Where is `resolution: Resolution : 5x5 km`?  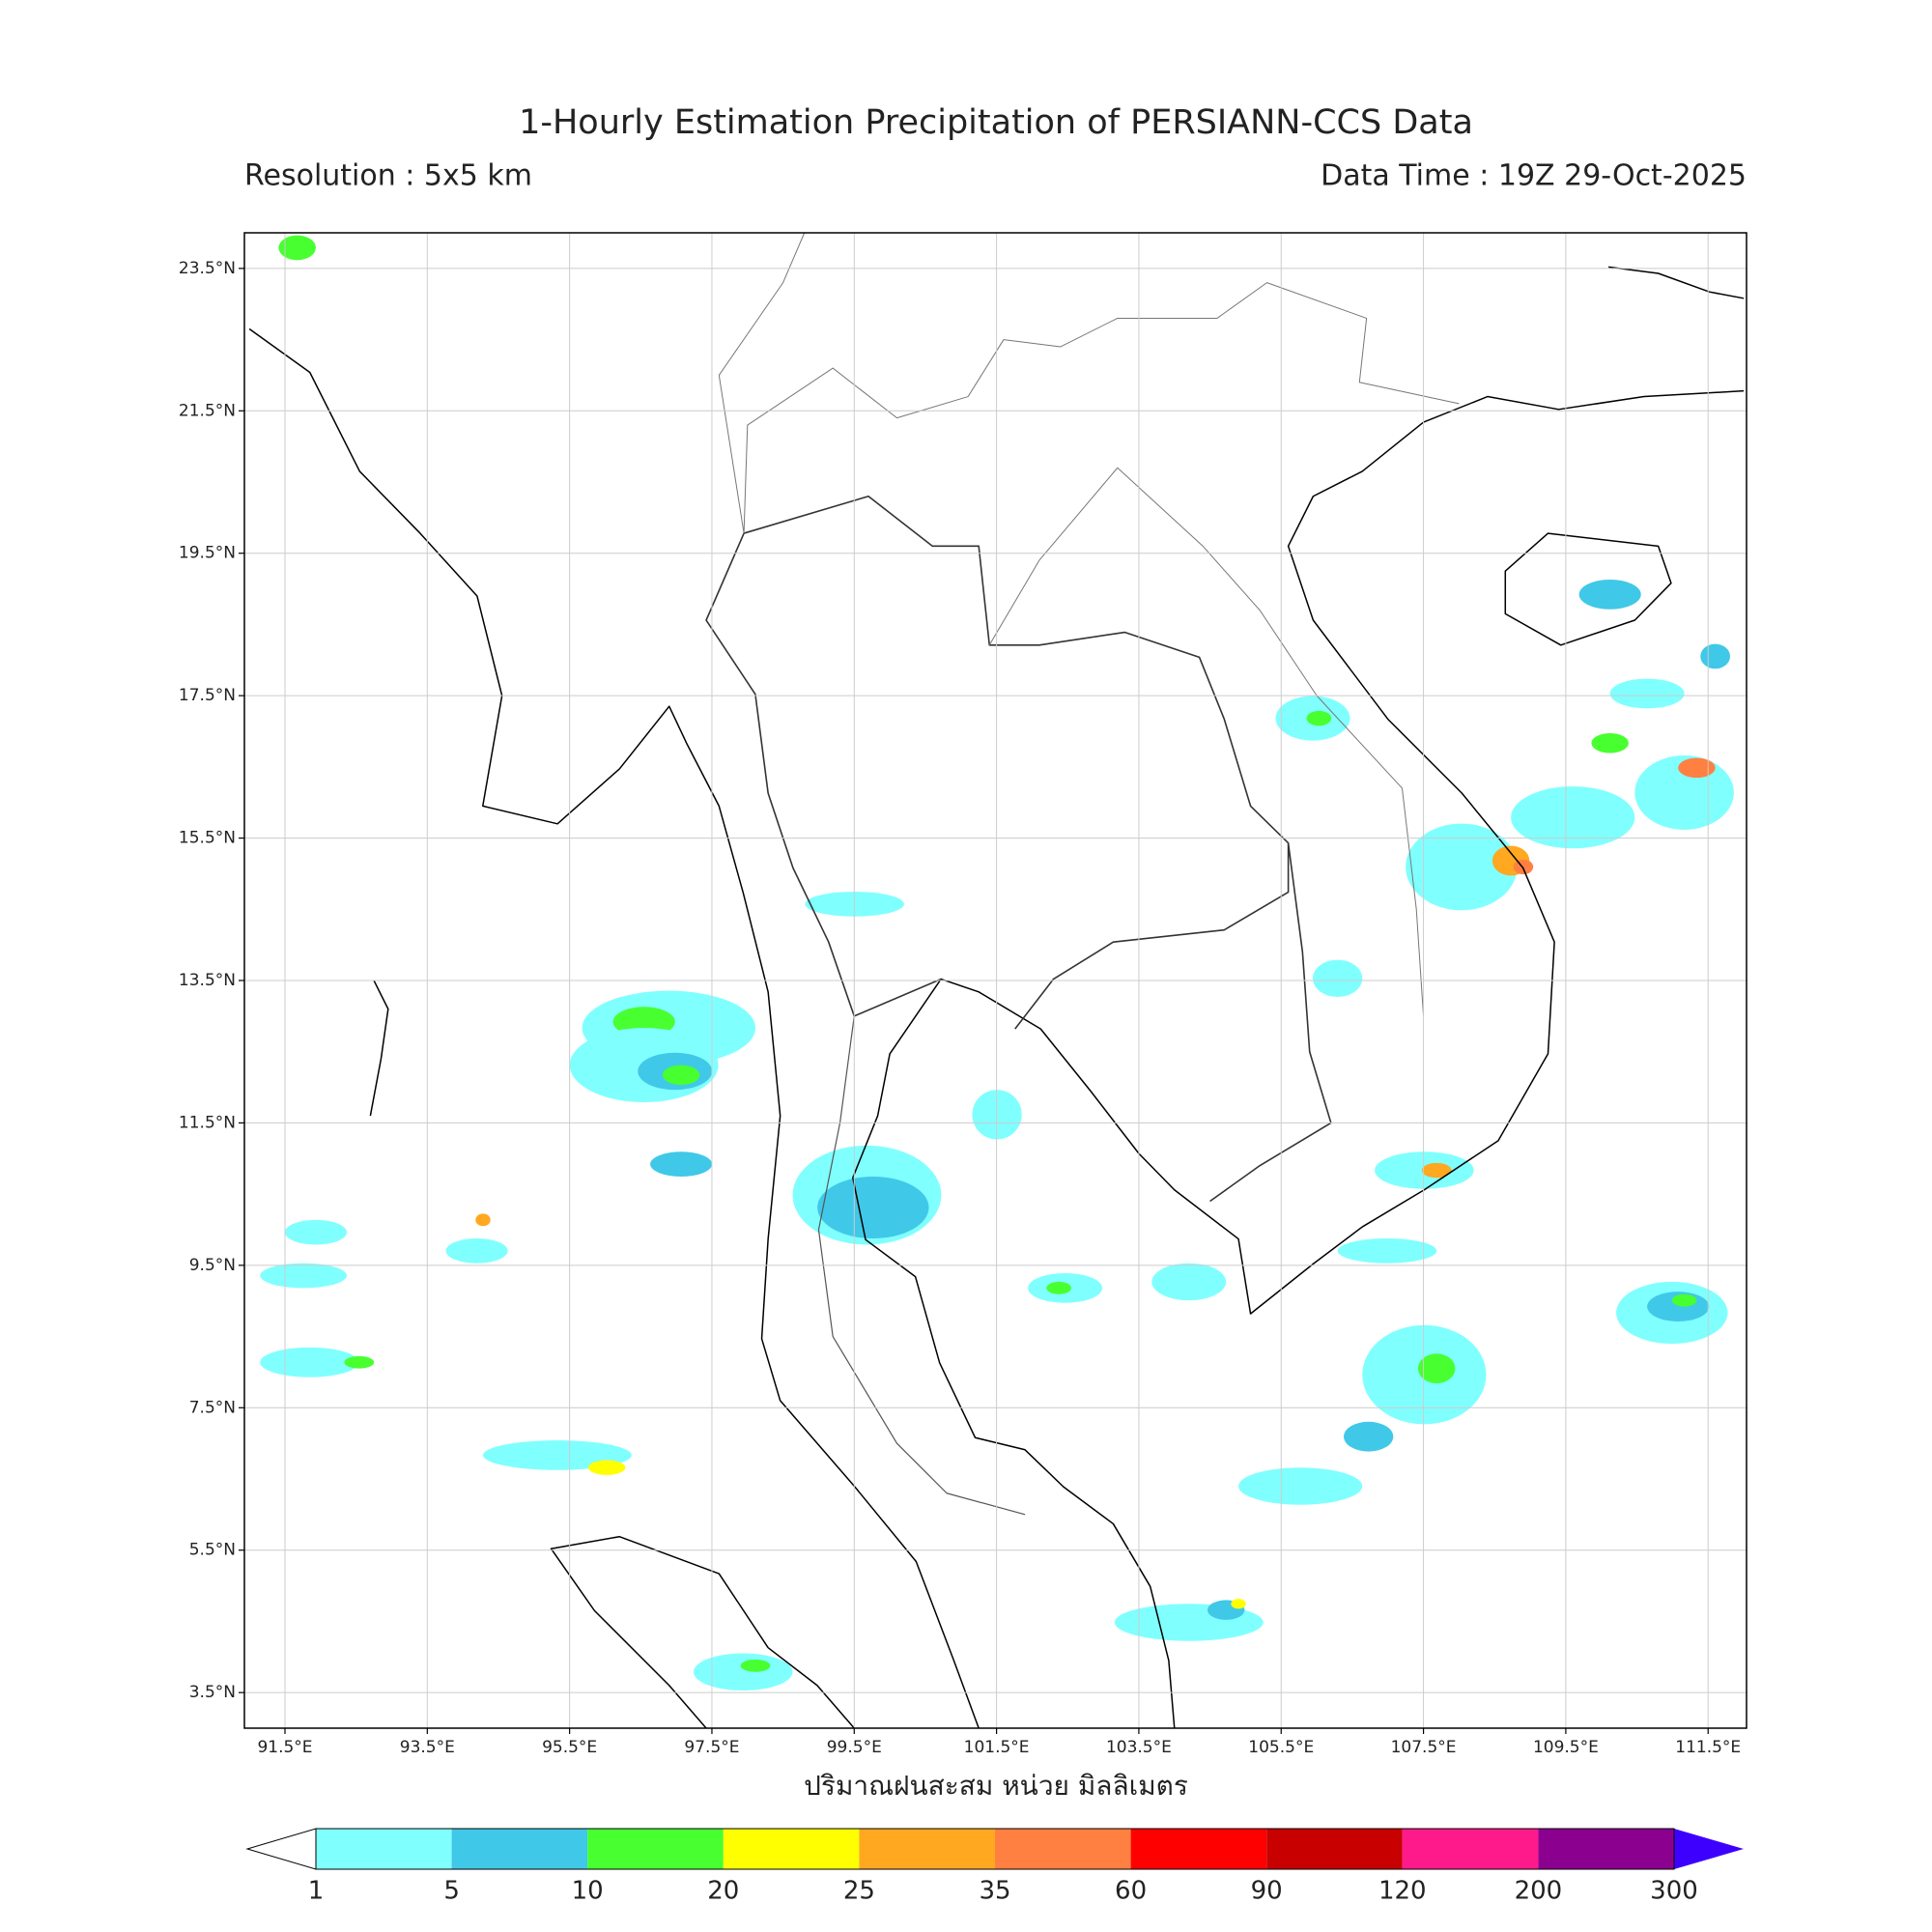
resolution: Resolution : 5x5 km is located at coordinates (388, 176).